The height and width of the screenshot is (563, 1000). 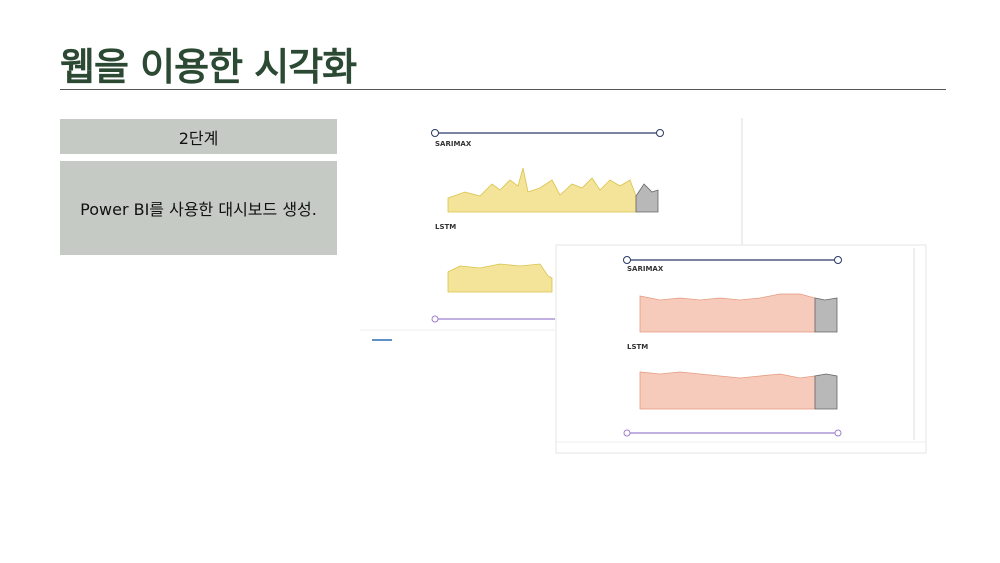 I want to click on step-label: 2단계, so click(x=198, y=136).